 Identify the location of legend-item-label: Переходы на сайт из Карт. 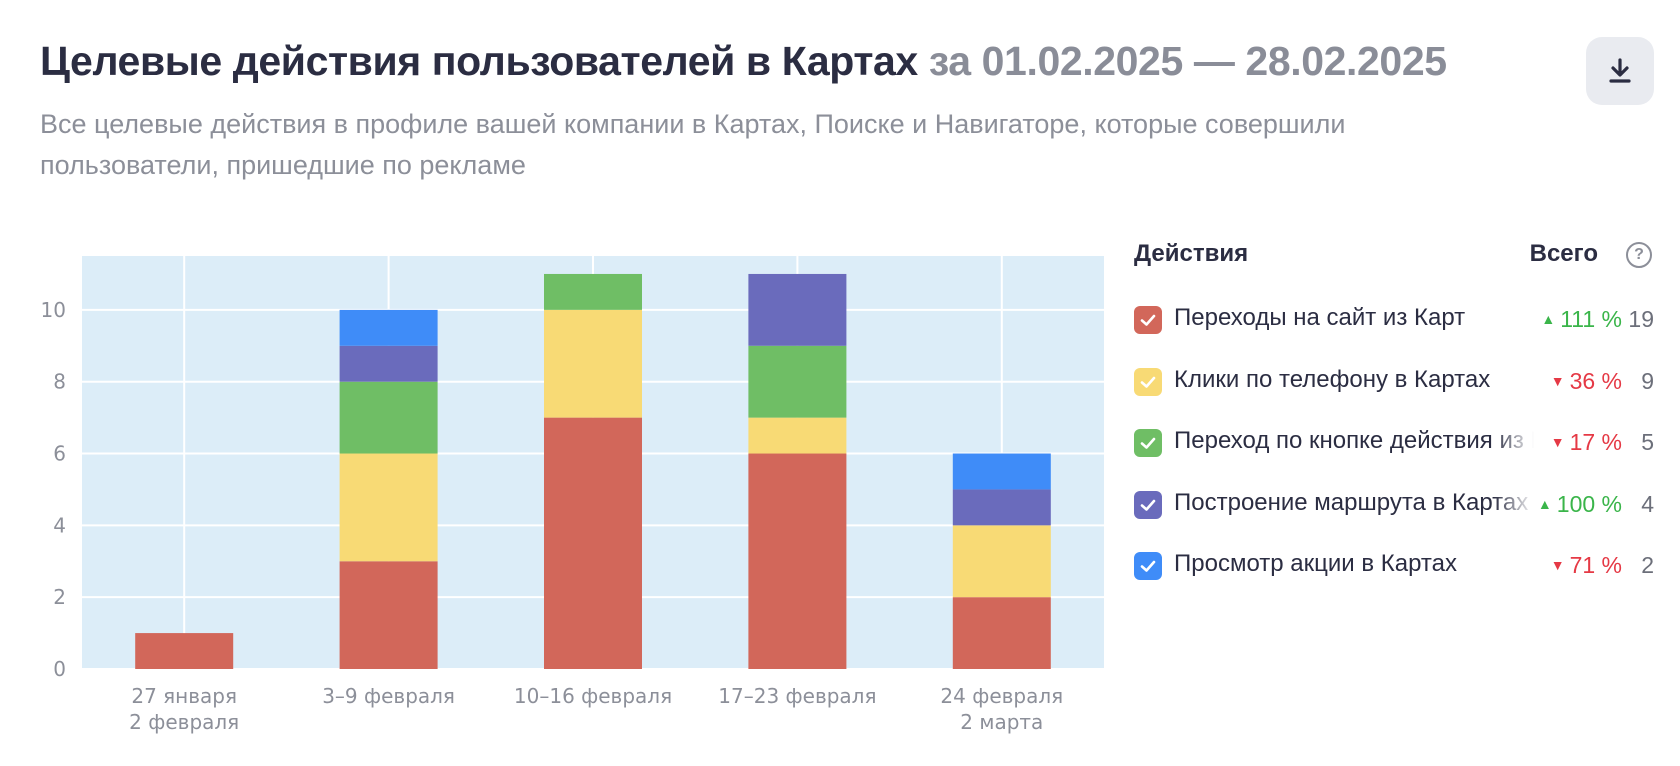
(1354, 318).